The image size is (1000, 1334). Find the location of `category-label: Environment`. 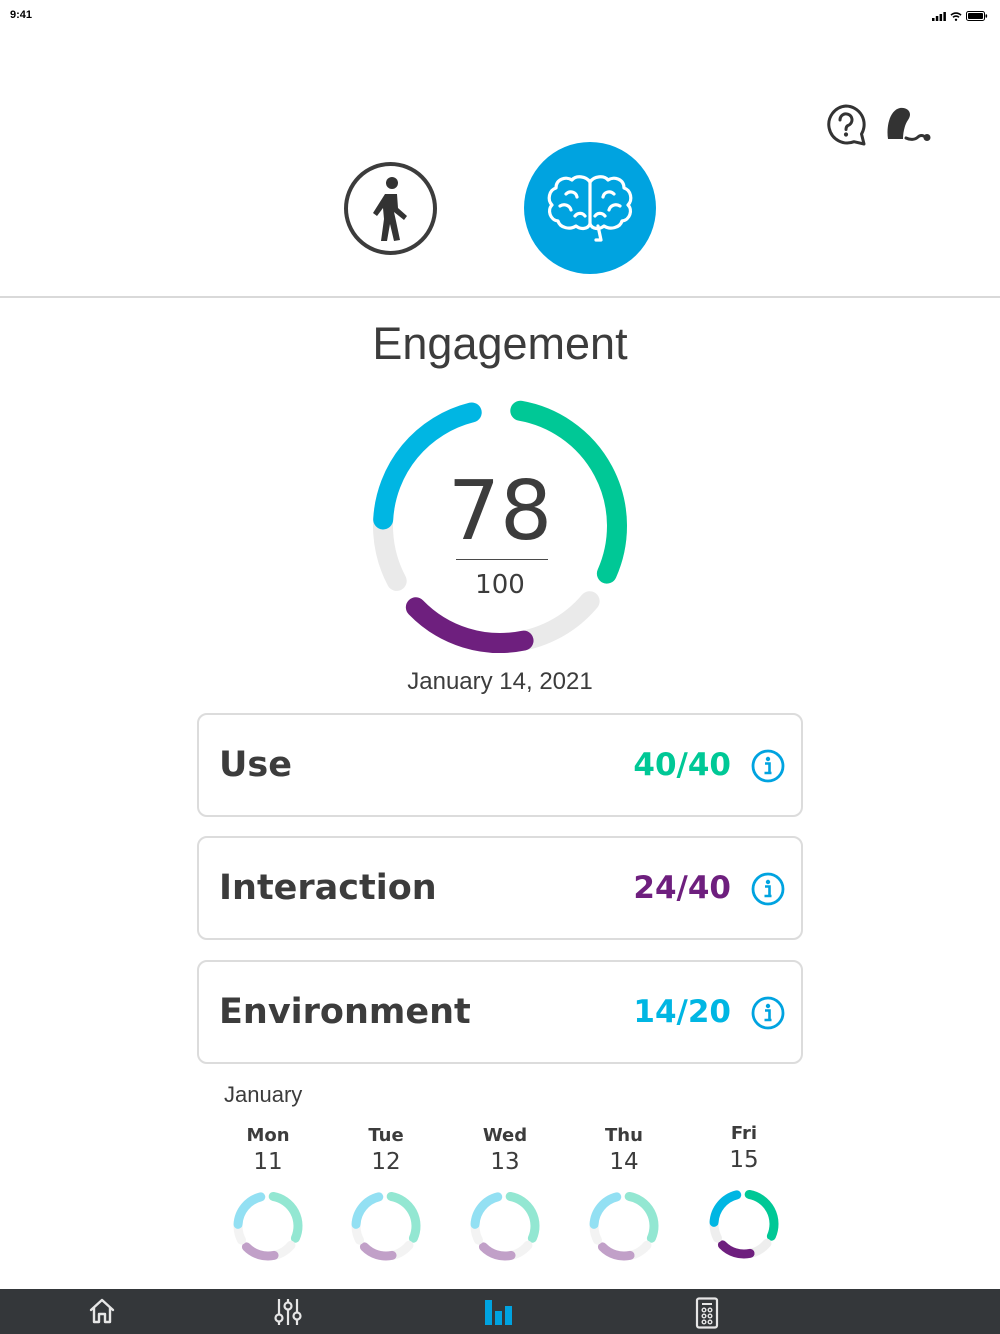

category-label: Environment is located at coordinates (345, 1012).